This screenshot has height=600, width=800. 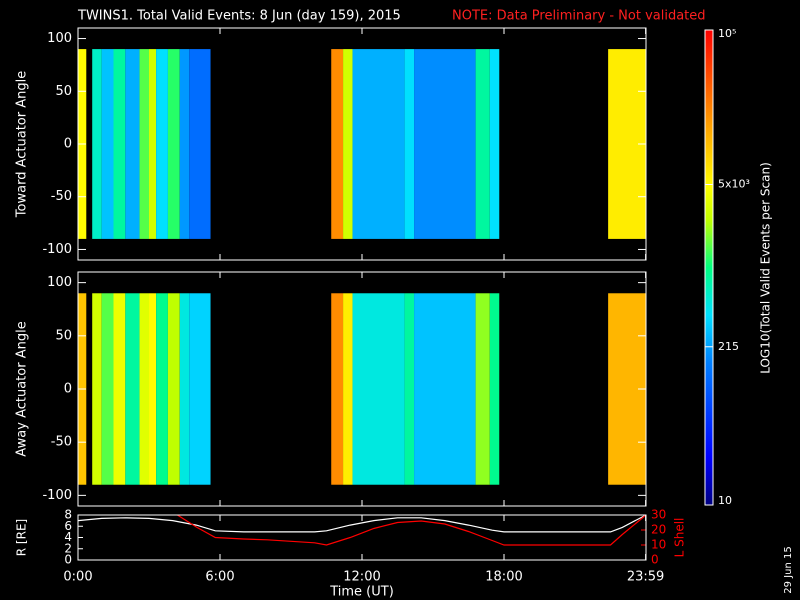 What do you see at coordinates (77, 577) in the screenshot?
I see `x-tick-label: 0:00` at bounding box center [77, 577].